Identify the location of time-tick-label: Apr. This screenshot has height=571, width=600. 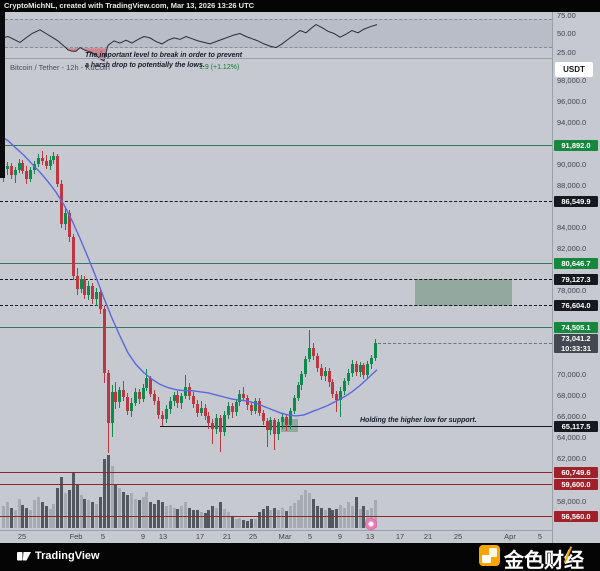
(510, 536).